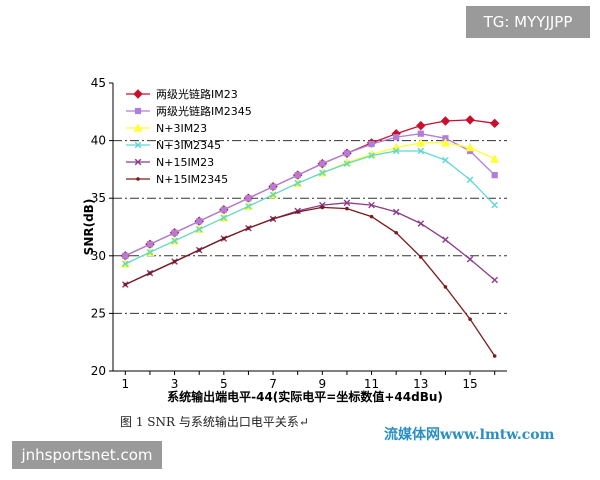 The width and height of the screenshot is (600, 480). What do you see at coordinates (224, 384) in the screenshot?
I see `x-tick-label: 5` at bounding box center [224, 384].